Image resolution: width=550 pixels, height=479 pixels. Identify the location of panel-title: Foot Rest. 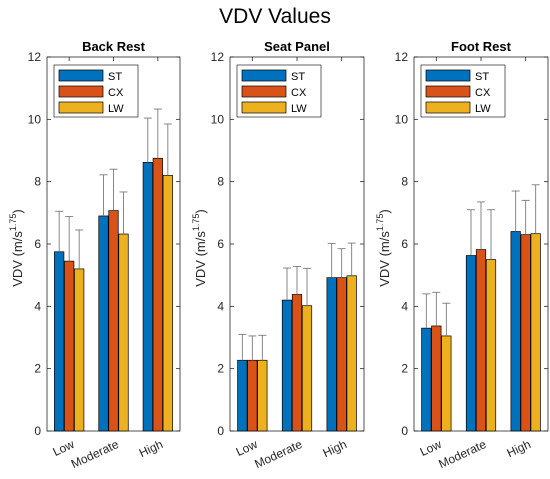
(481, 46).